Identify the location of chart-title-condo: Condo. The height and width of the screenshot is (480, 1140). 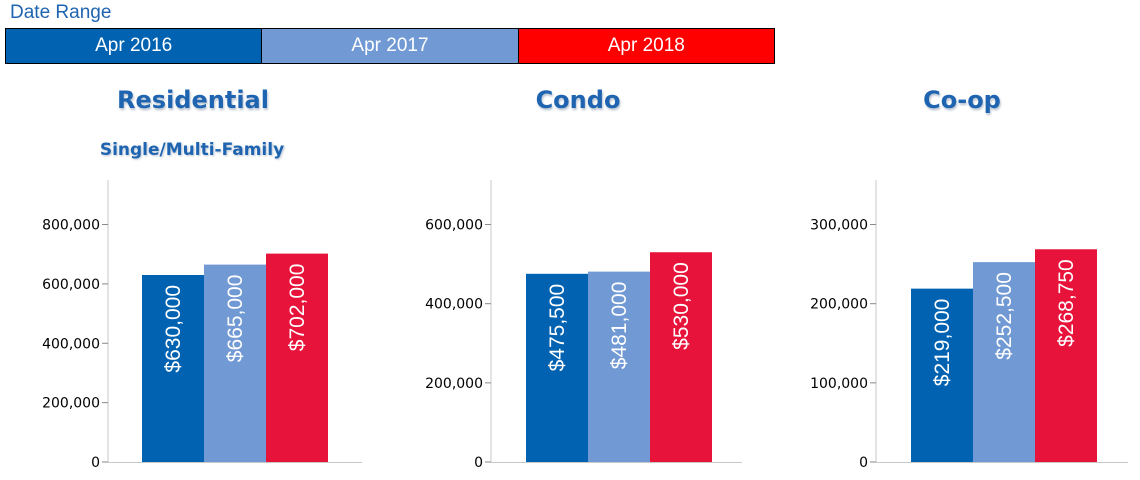
(578, 100).